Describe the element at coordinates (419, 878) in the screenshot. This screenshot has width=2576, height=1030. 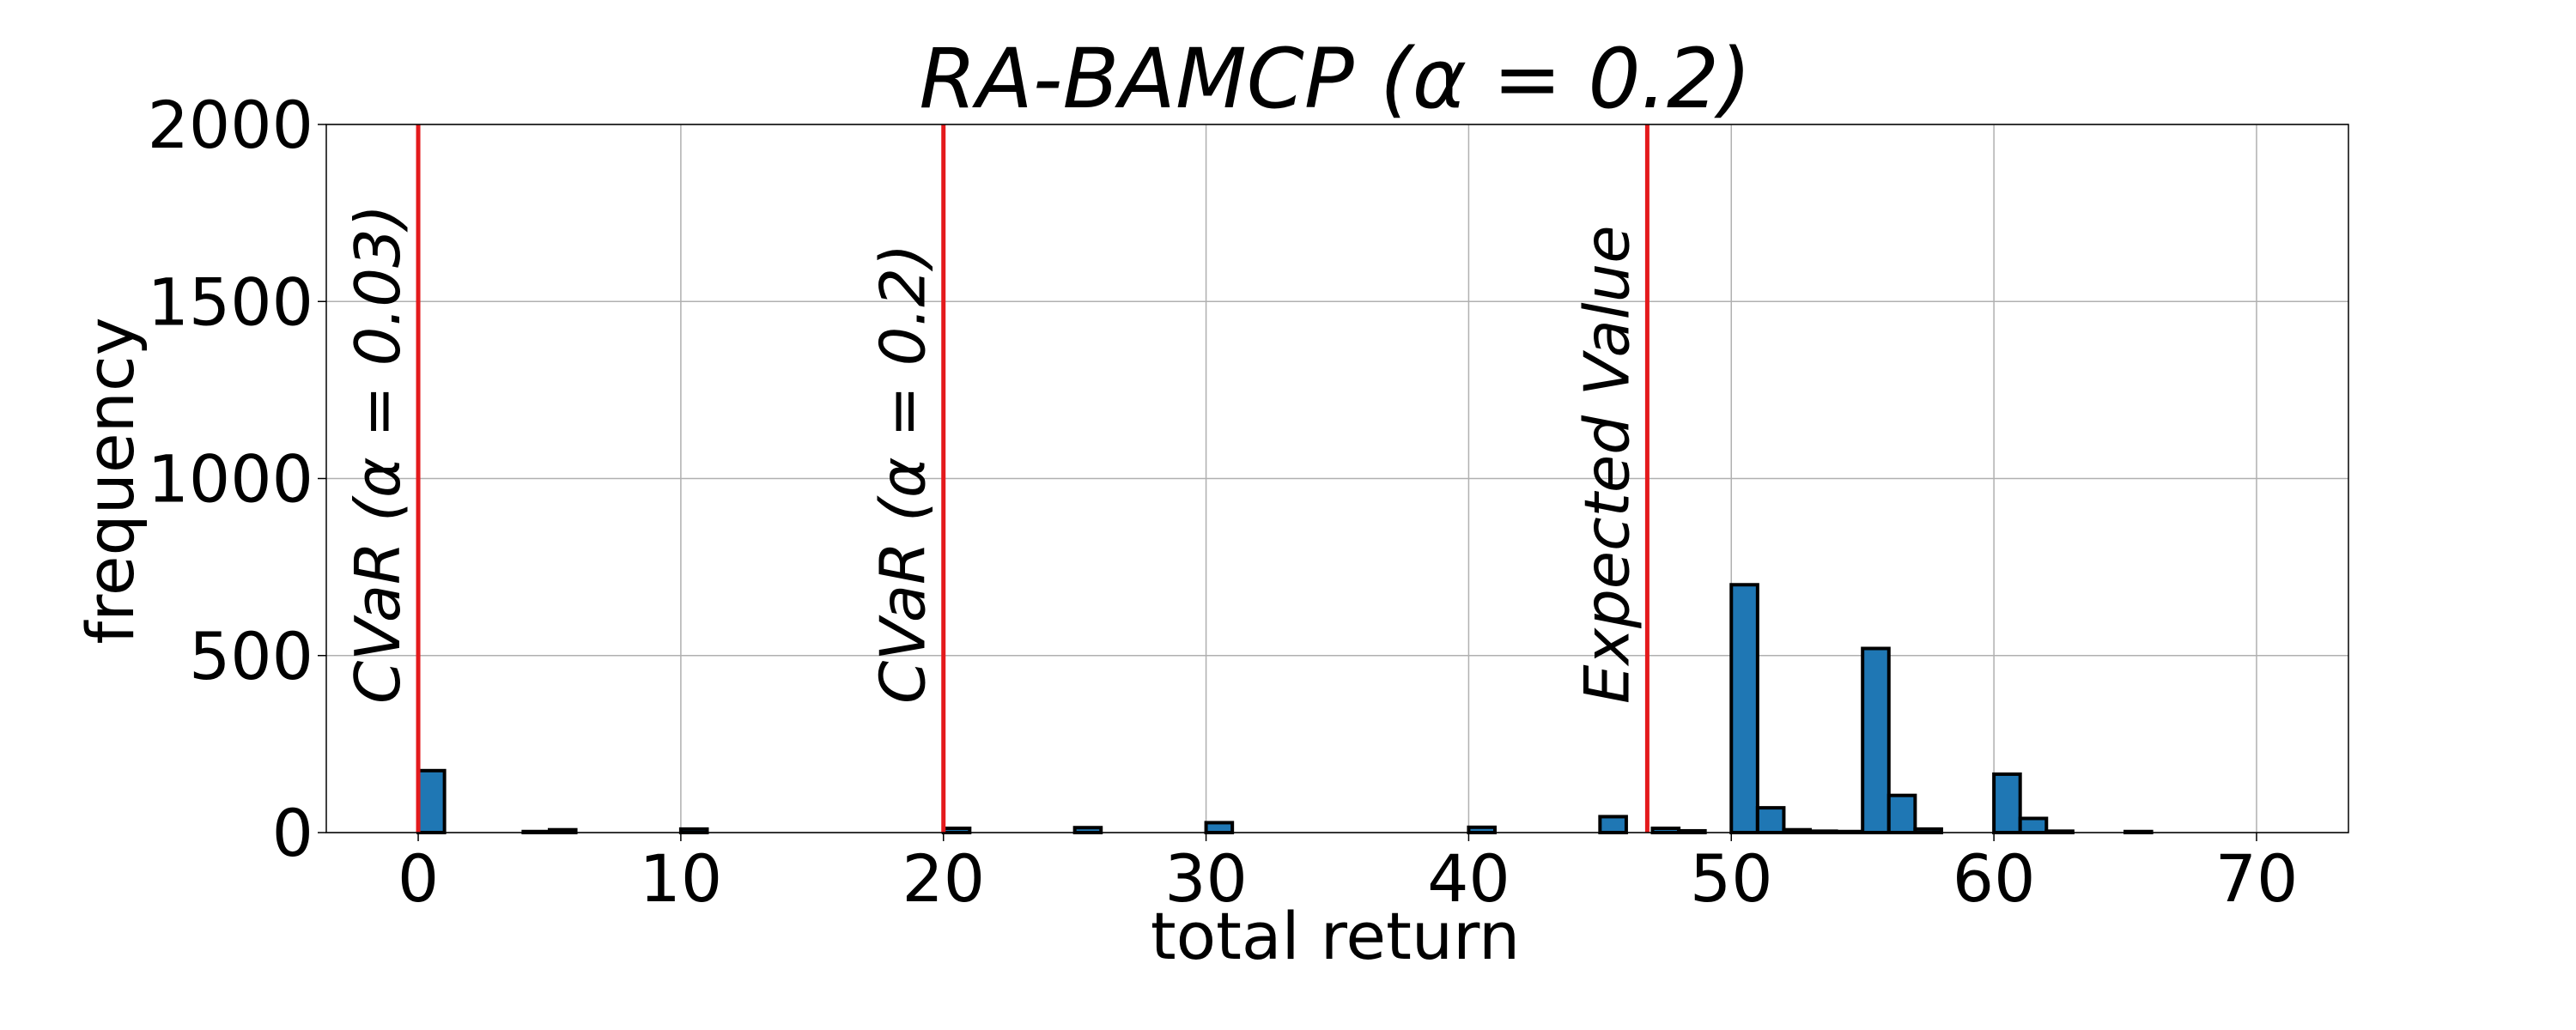
I see `x-tick-label: 0` at that location.